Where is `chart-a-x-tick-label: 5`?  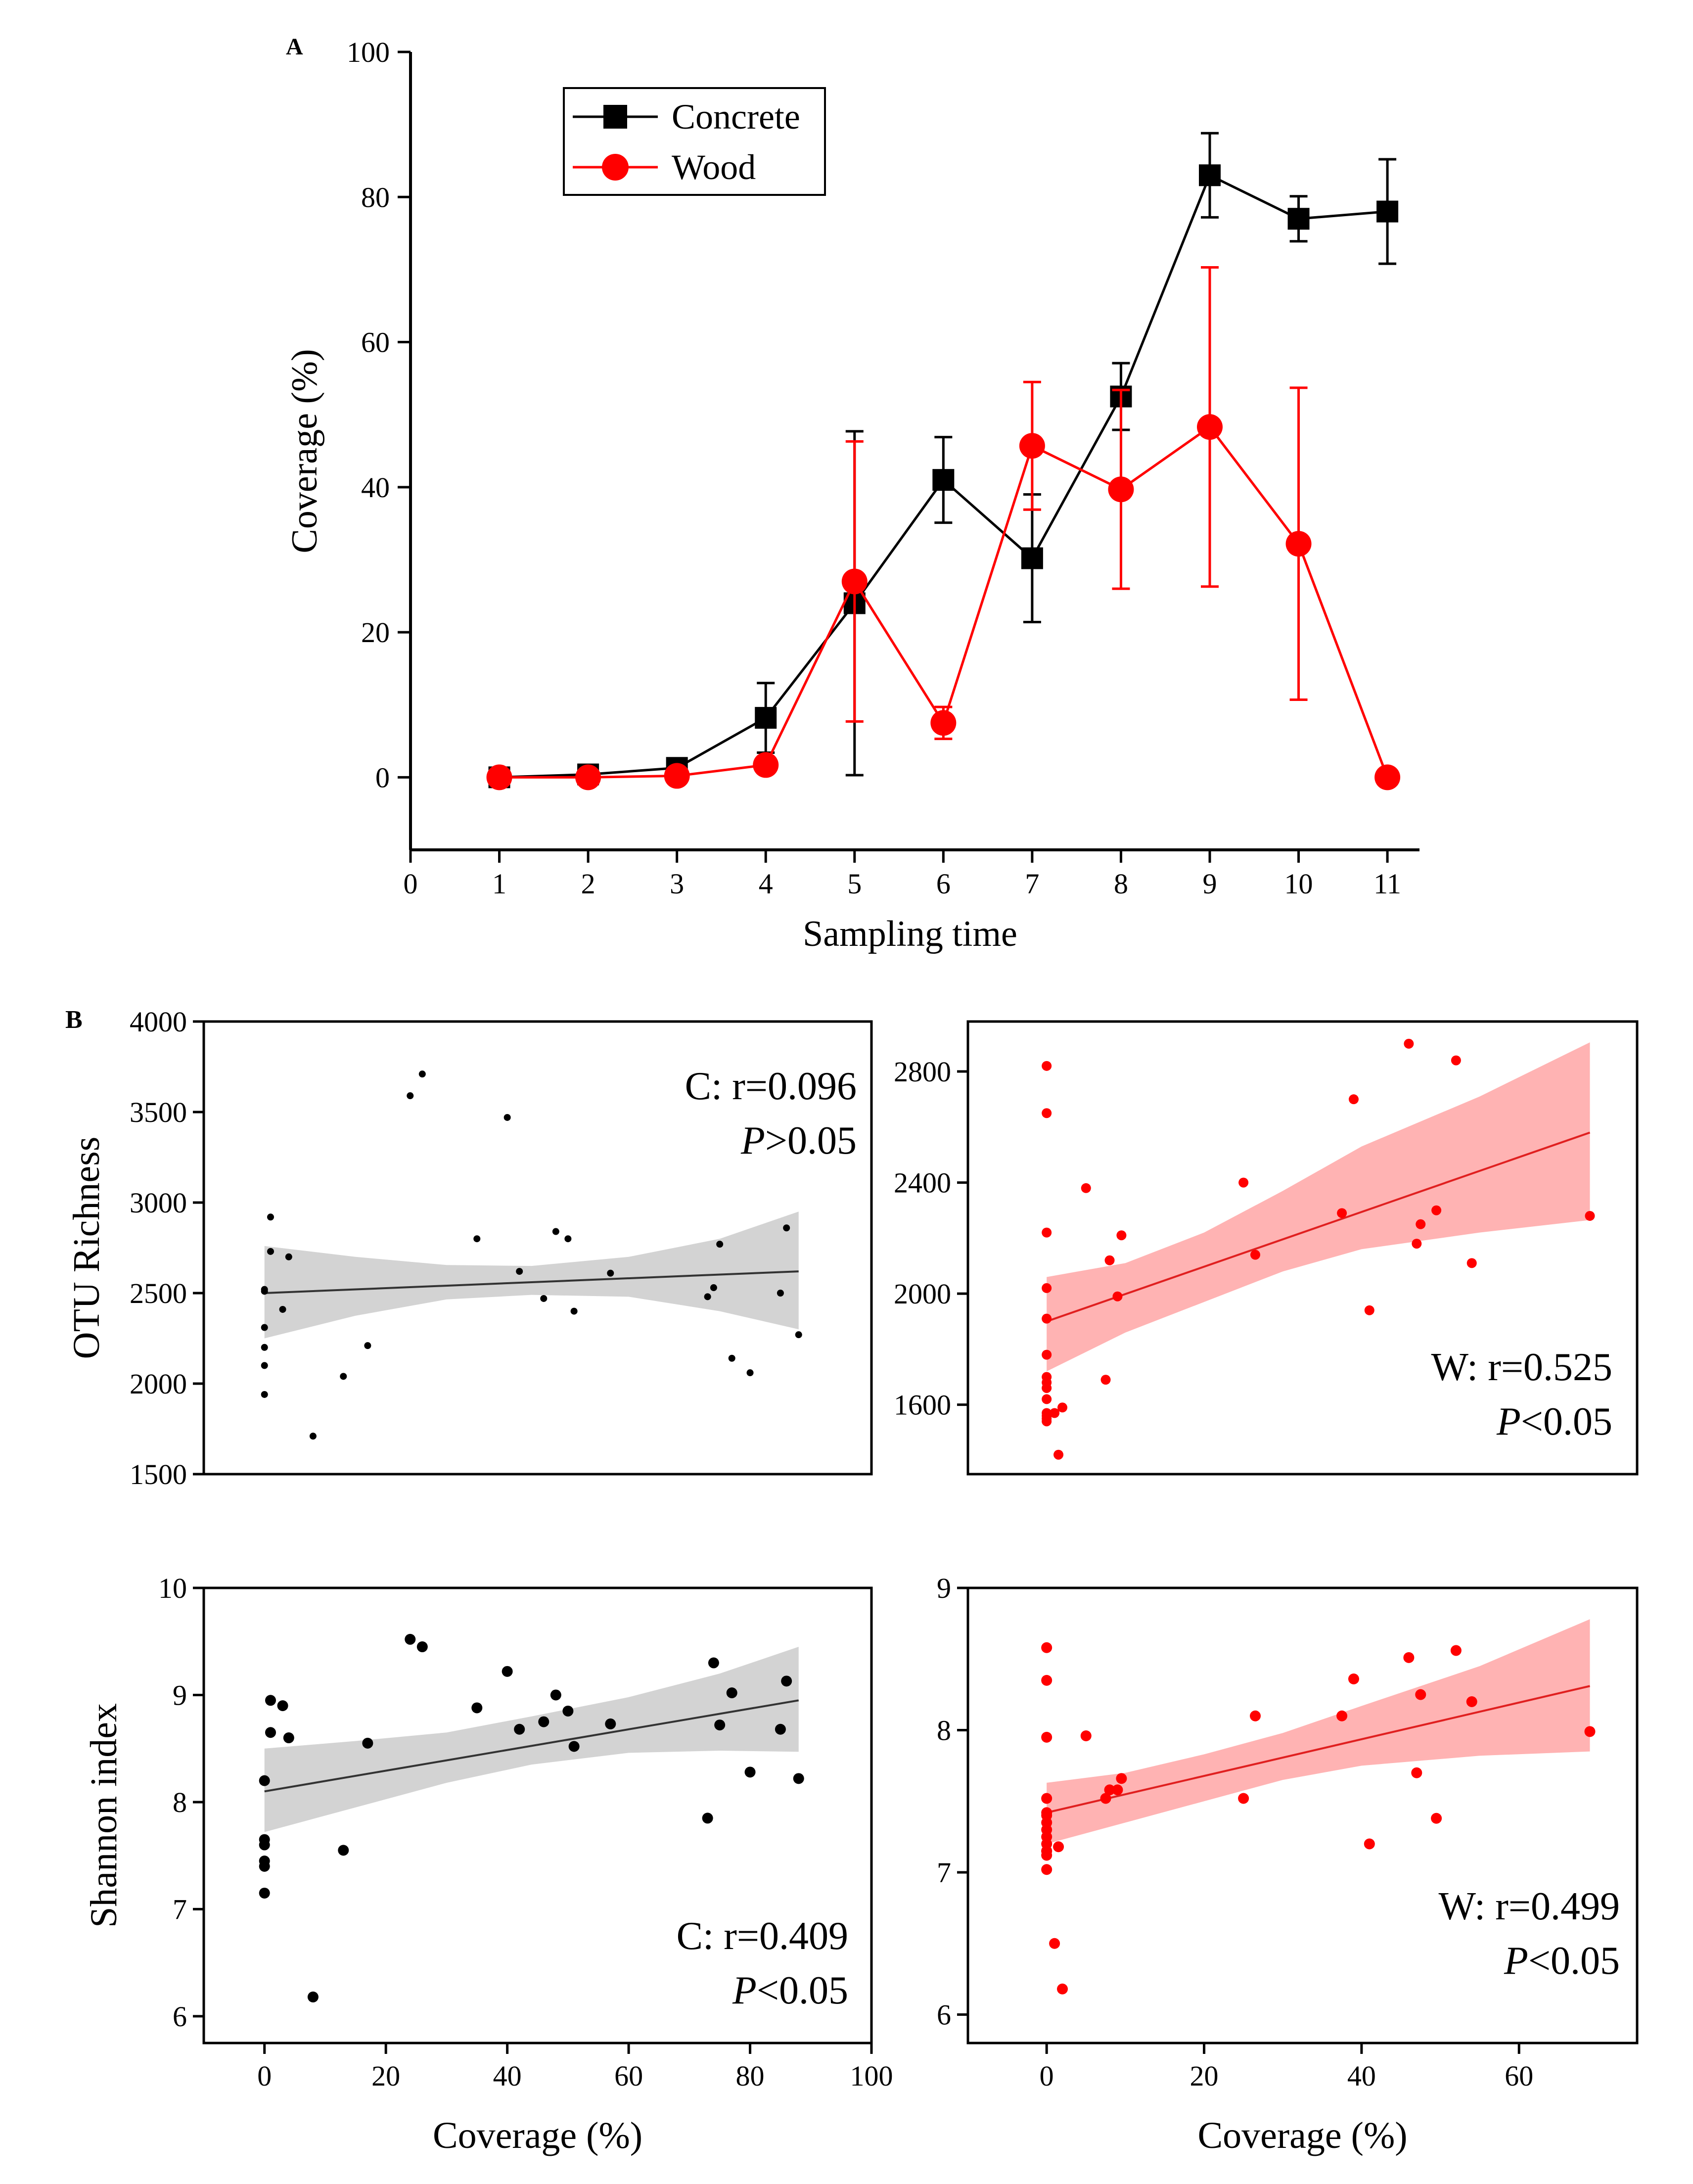 chart-a-x-tick-label: 5 is located at coordinates (854, 884).